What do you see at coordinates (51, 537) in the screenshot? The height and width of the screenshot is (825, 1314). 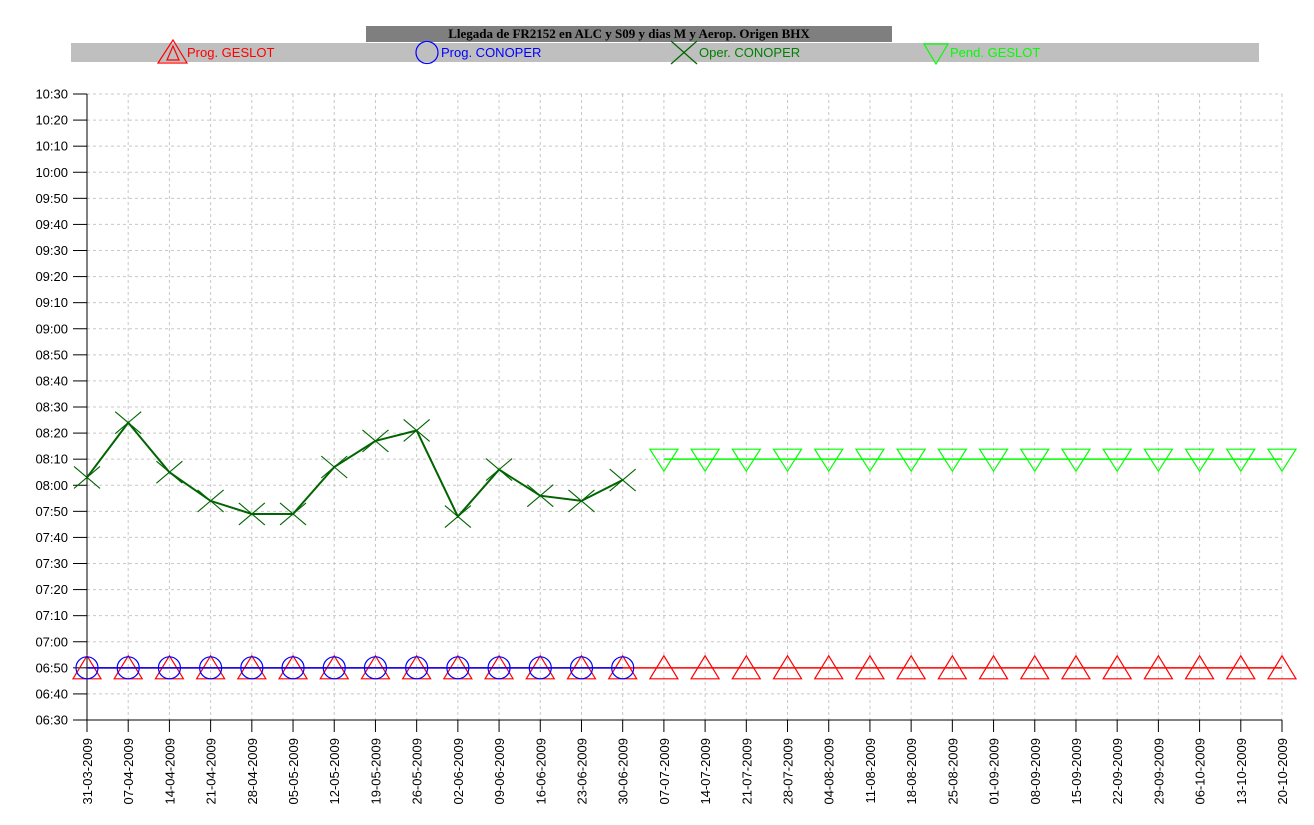 I see `y-tick-label: 07:40` at bounding box center [51, 537].